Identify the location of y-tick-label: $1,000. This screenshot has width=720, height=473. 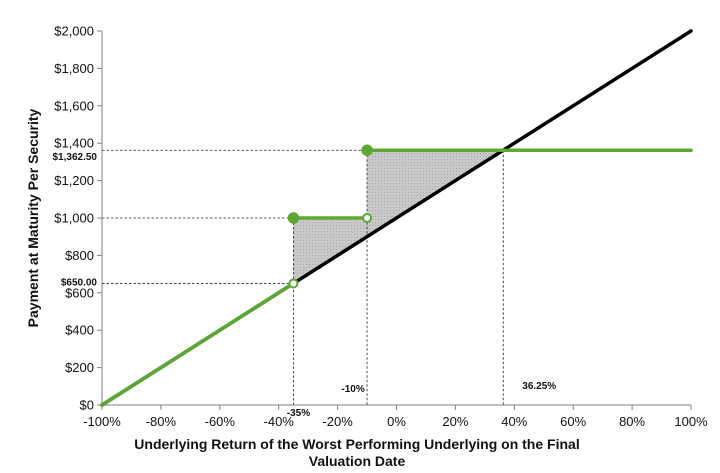
(74, 218).